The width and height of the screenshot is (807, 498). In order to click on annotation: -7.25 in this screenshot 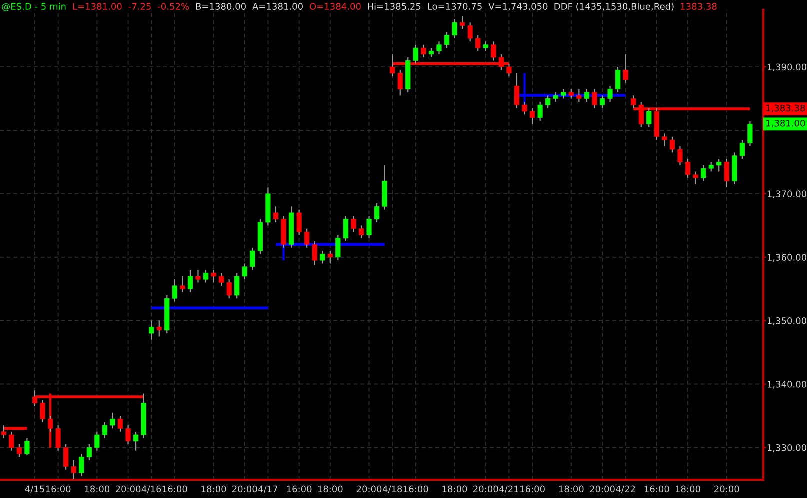, I will do `click(139, 6)`.